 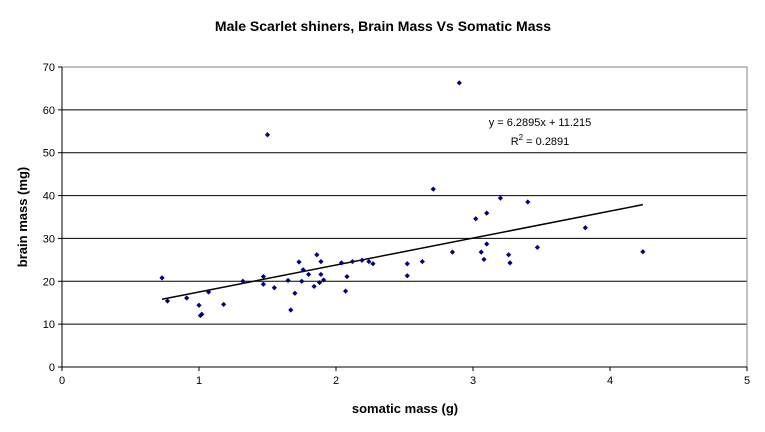 What do you see at coordinates (473, 381) in the screenshot?
I see `x-tick-label: 3` at bounding box center [473, 381].